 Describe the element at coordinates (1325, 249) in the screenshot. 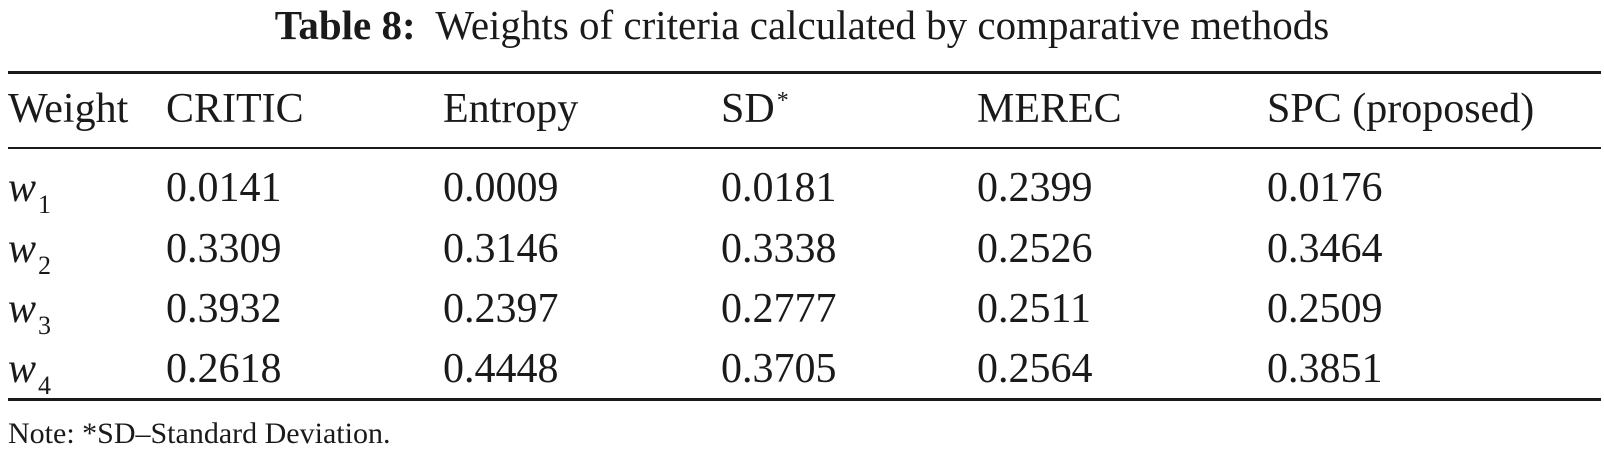

I see `cell-spc: 0.3464` at that location.